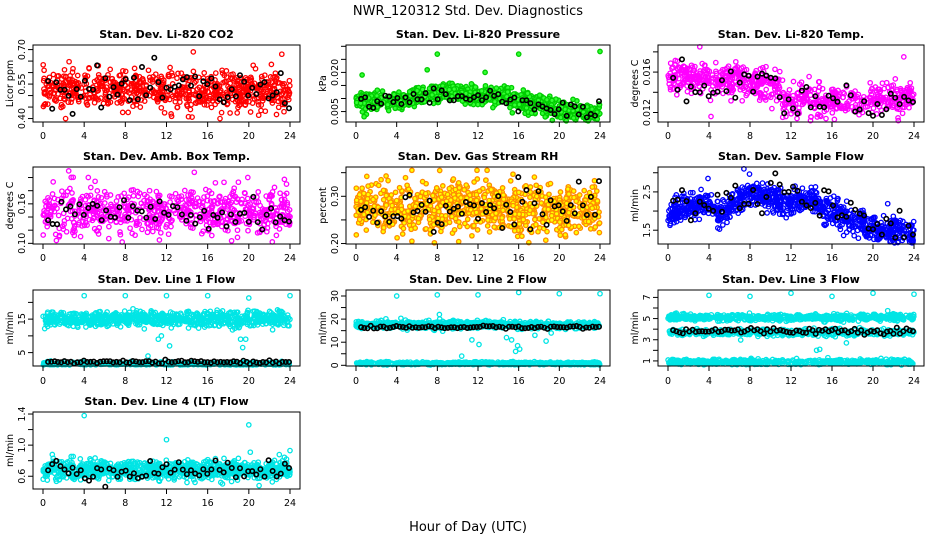 The image size is (936, 544). Describe the element at coordinates (437, 136) in the screenshot. I see `x-tick-label: 8` at that location.